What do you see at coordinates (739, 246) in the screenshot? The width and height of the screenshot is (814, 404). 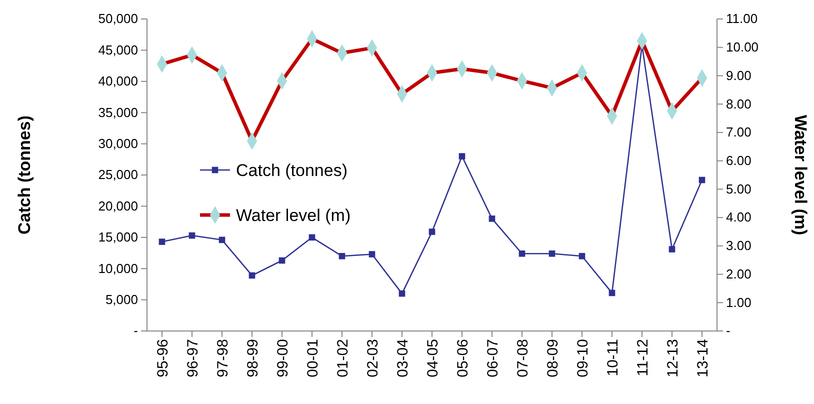 I see `y2-tick-label: 3.00` at bounding box center [739, 246].